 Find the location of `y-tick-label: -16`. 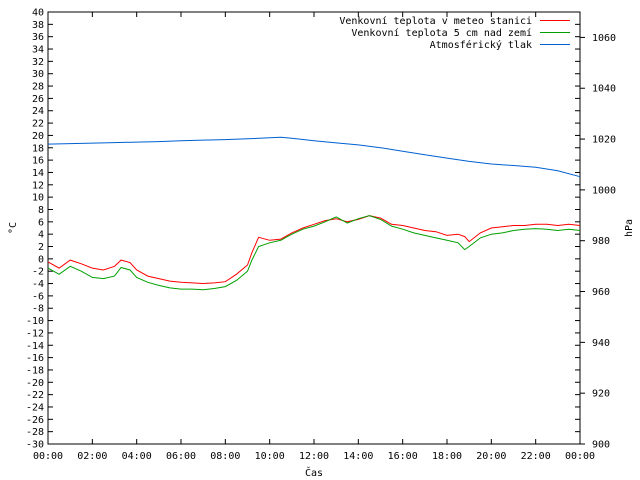

y-tick-label: -16 is located at coordinates (35, 358).